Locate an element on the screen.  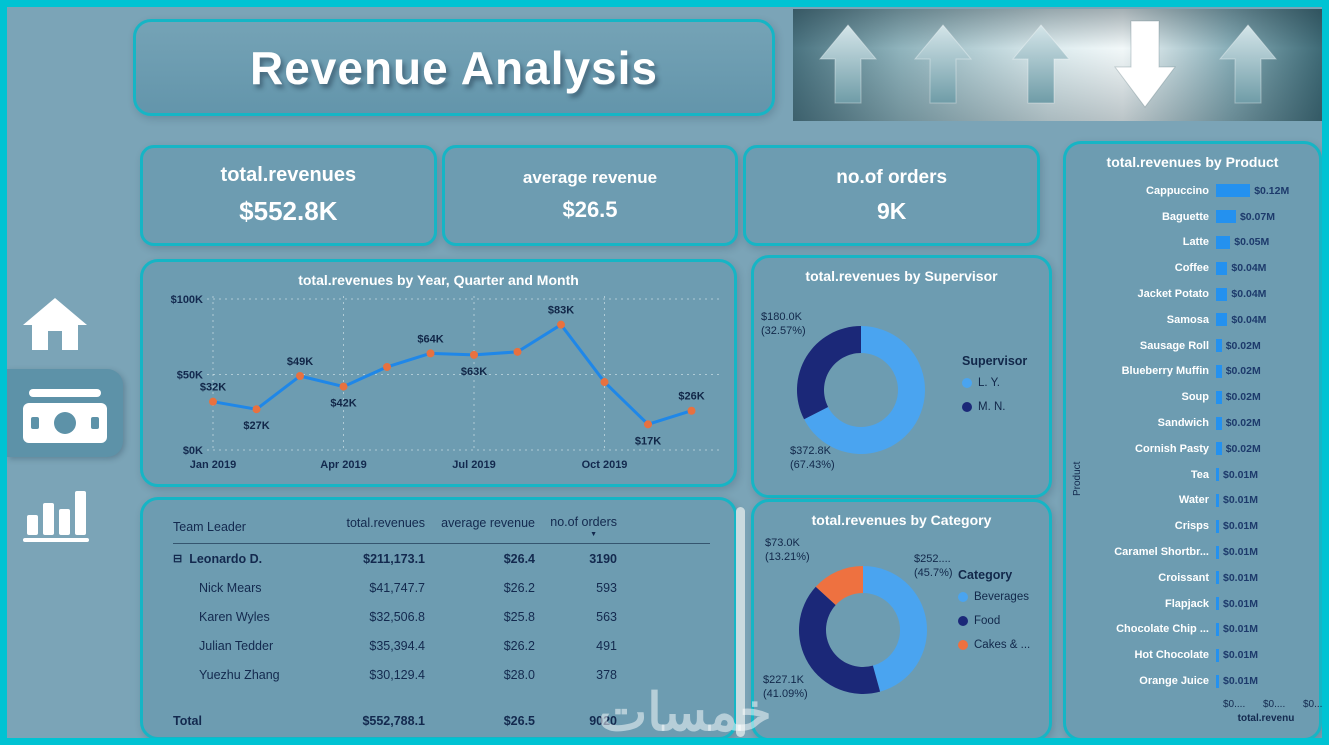
data-label-pct: (45.7%) is located at coordinates (933, 572).